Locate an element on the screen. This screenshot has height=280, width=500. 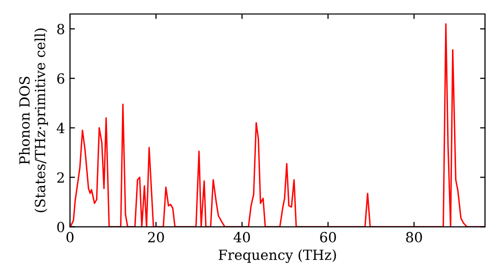
x-tick-label: 40 is located at coordinates (242, 237).